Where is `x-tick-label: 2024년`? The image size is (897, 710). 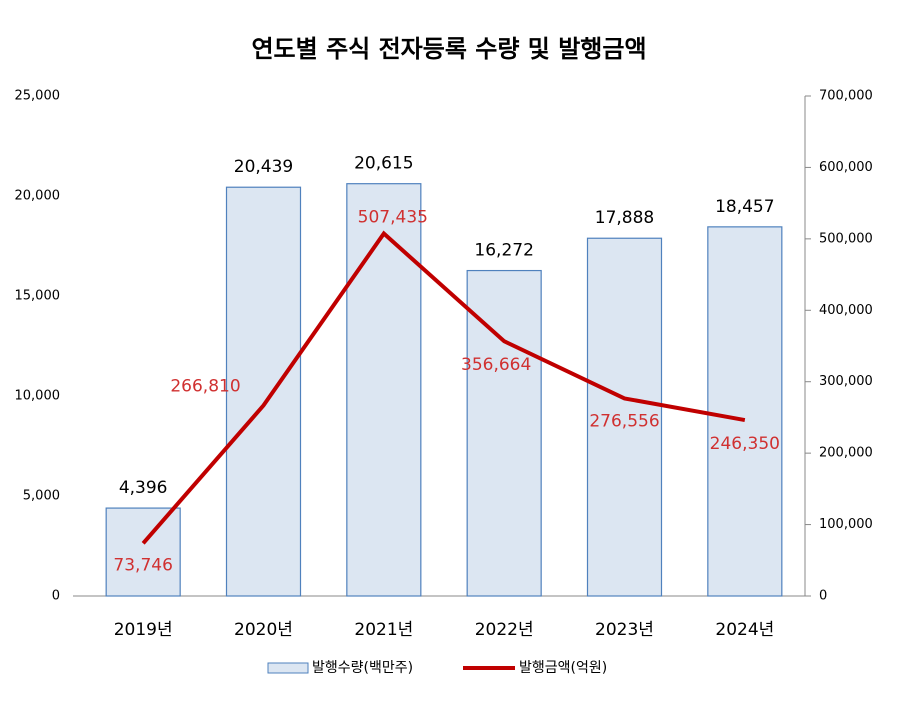 x-tick-label: 2024년 is located at coordinates (744, 630).